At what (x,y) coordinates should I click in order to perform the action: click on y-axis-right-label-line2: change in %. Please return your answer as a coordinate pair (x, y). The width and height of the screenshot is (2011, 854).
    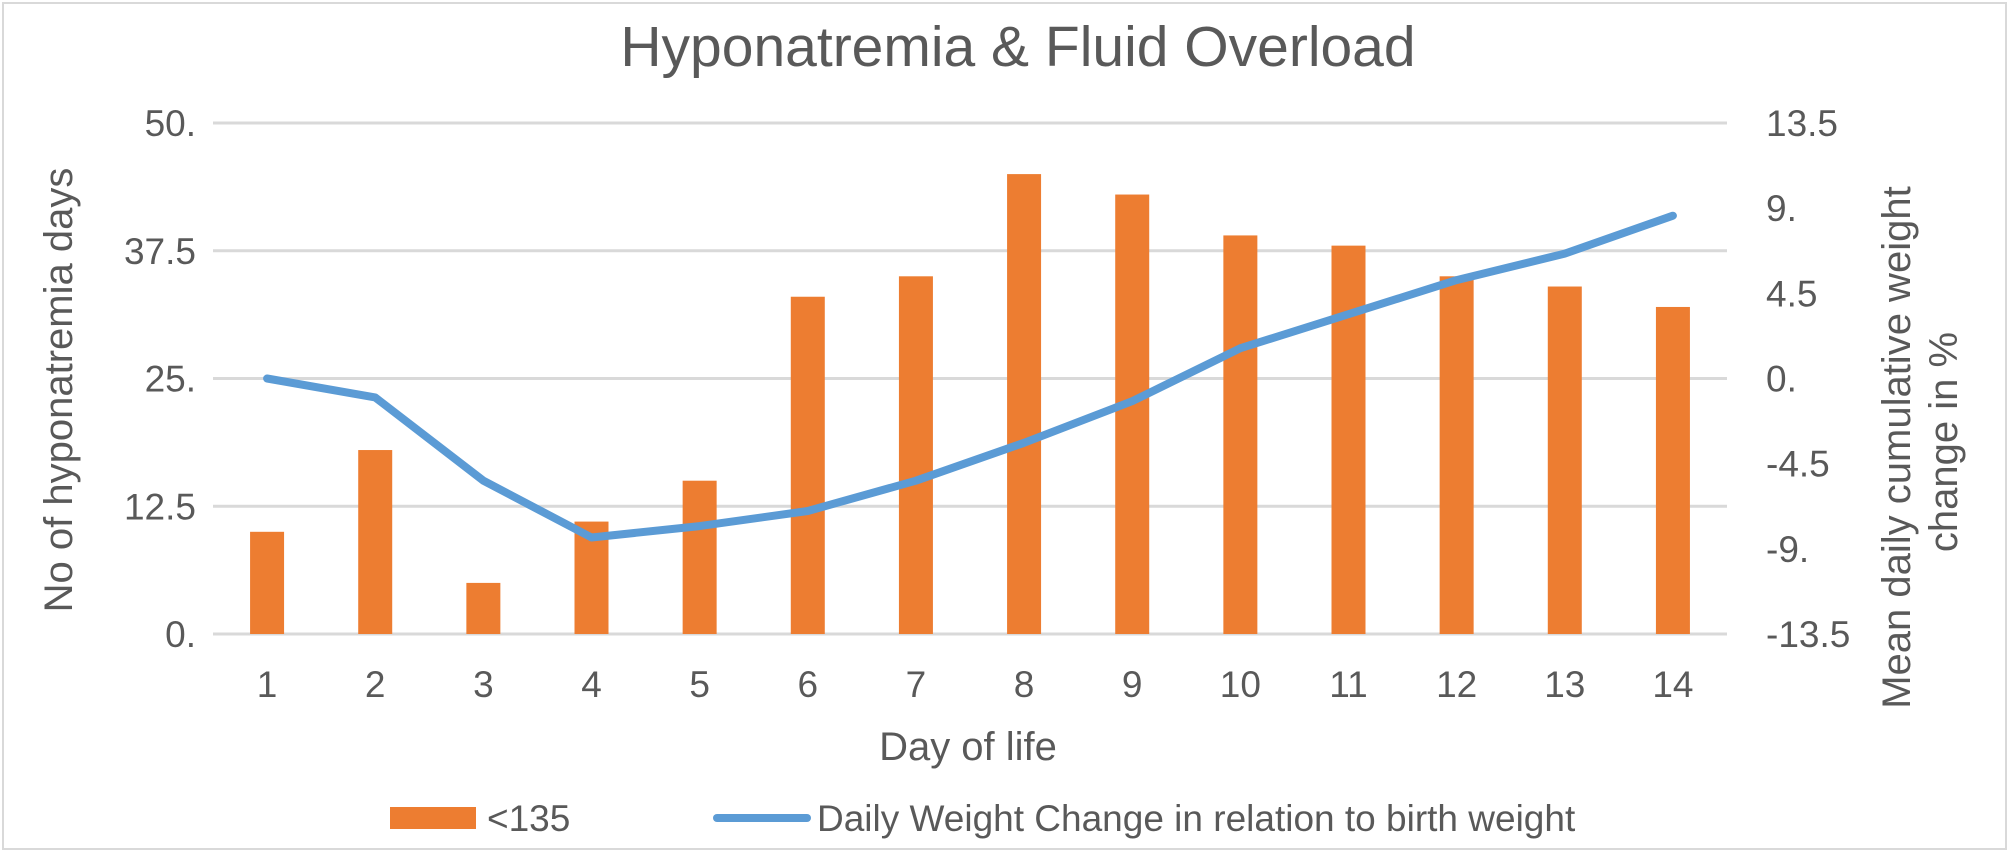
    Looking at the image, I should click on (1944, 442).